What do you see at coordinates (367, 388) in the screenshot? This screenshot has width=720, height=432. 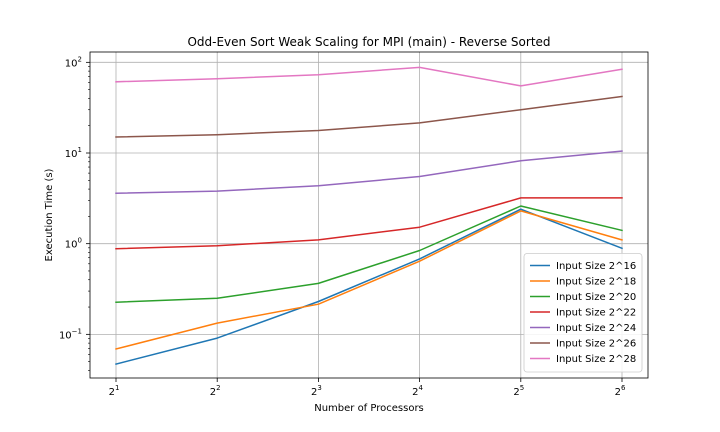 I see `x-axis: 21 22 23 24 25 26` at bounding box center [367, 388].